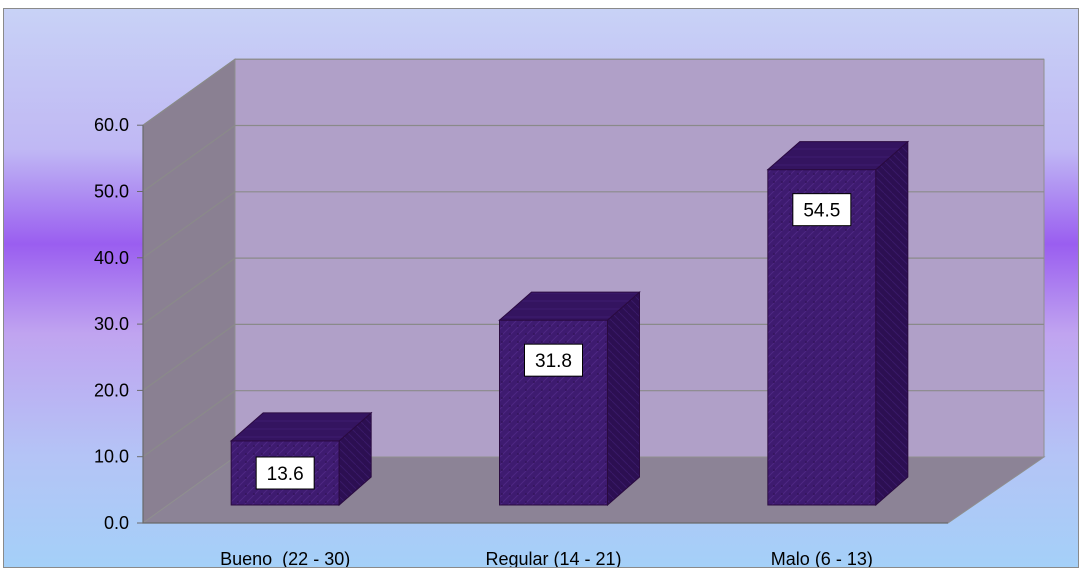 Image resolution: width=1084 pixels, height=570 pixels. What do you see at coordinates (111, 457) in the screenshot?
I see `y-tick-label: 10.0` at bounding box center [111, 457].